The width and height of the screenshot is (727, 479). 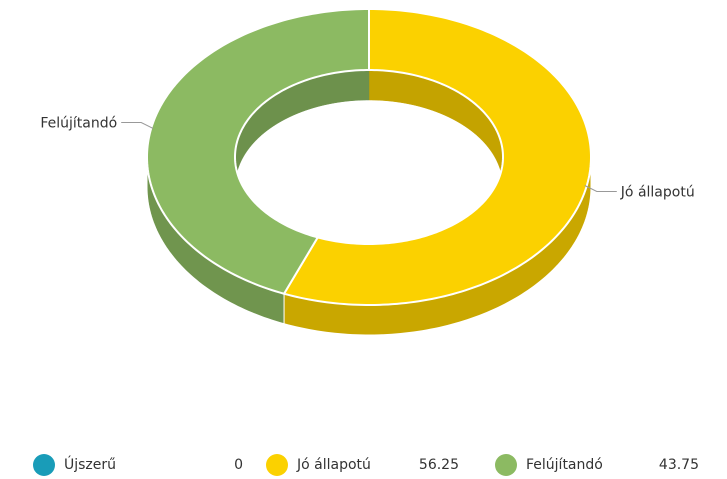 I want to click on legend-swatch-jo-allapotu, so click(x=277, y=465).